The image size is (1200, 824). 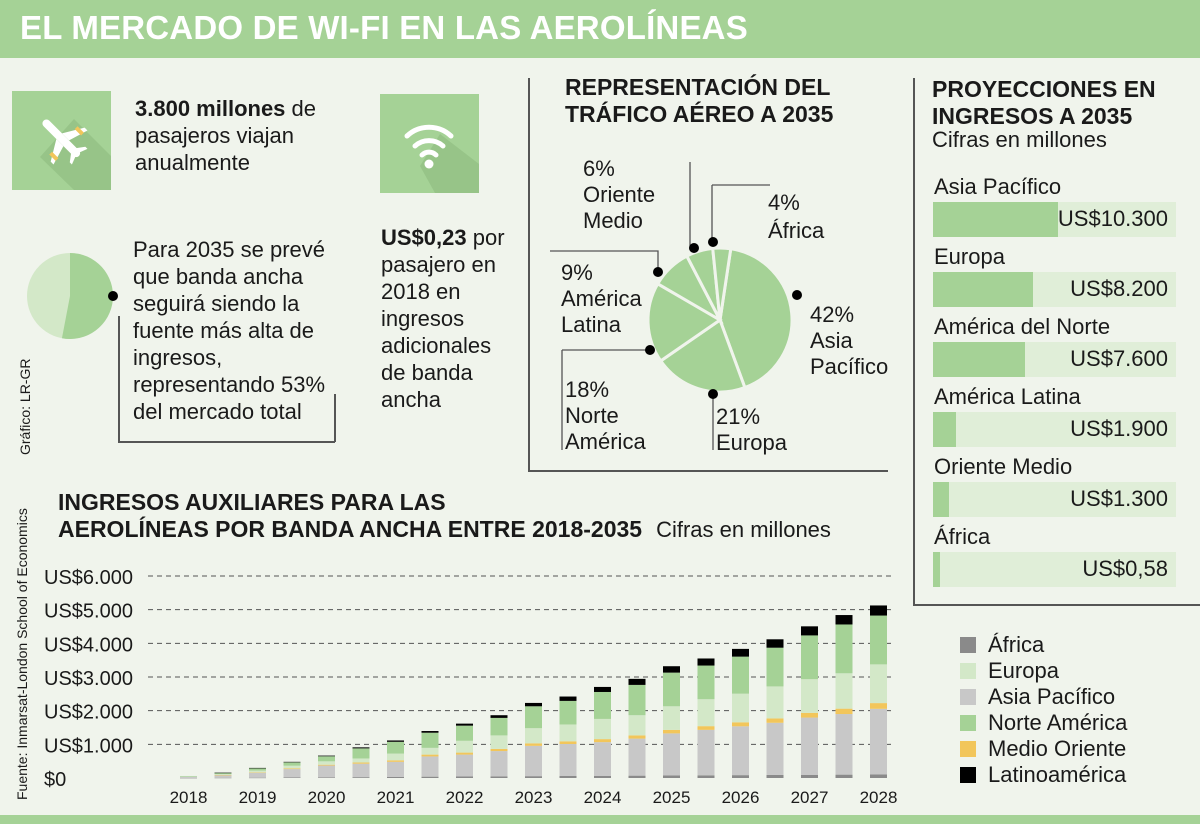 I want to click on traffic-pie, so click(x=720, y=320).